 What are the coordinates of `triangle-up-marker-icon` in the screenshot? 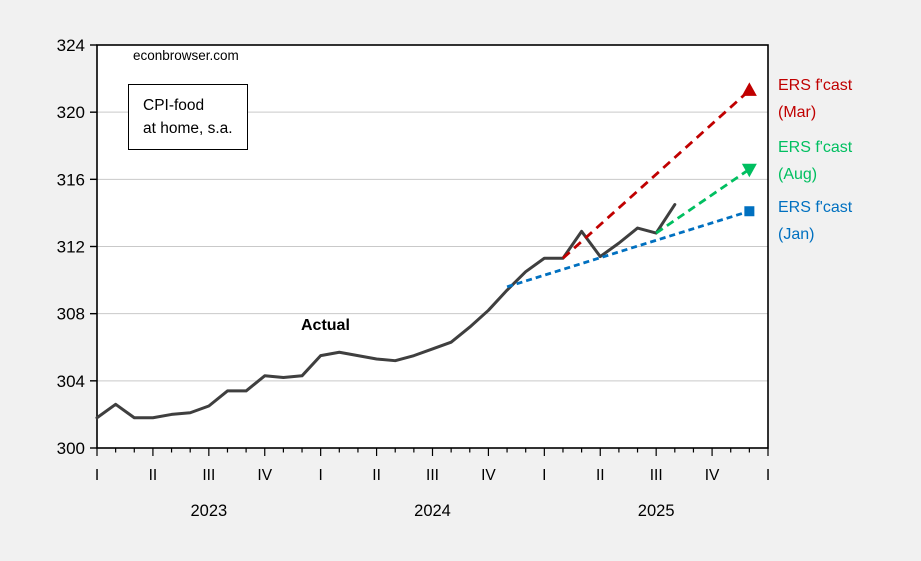 It's located at (749, 89).